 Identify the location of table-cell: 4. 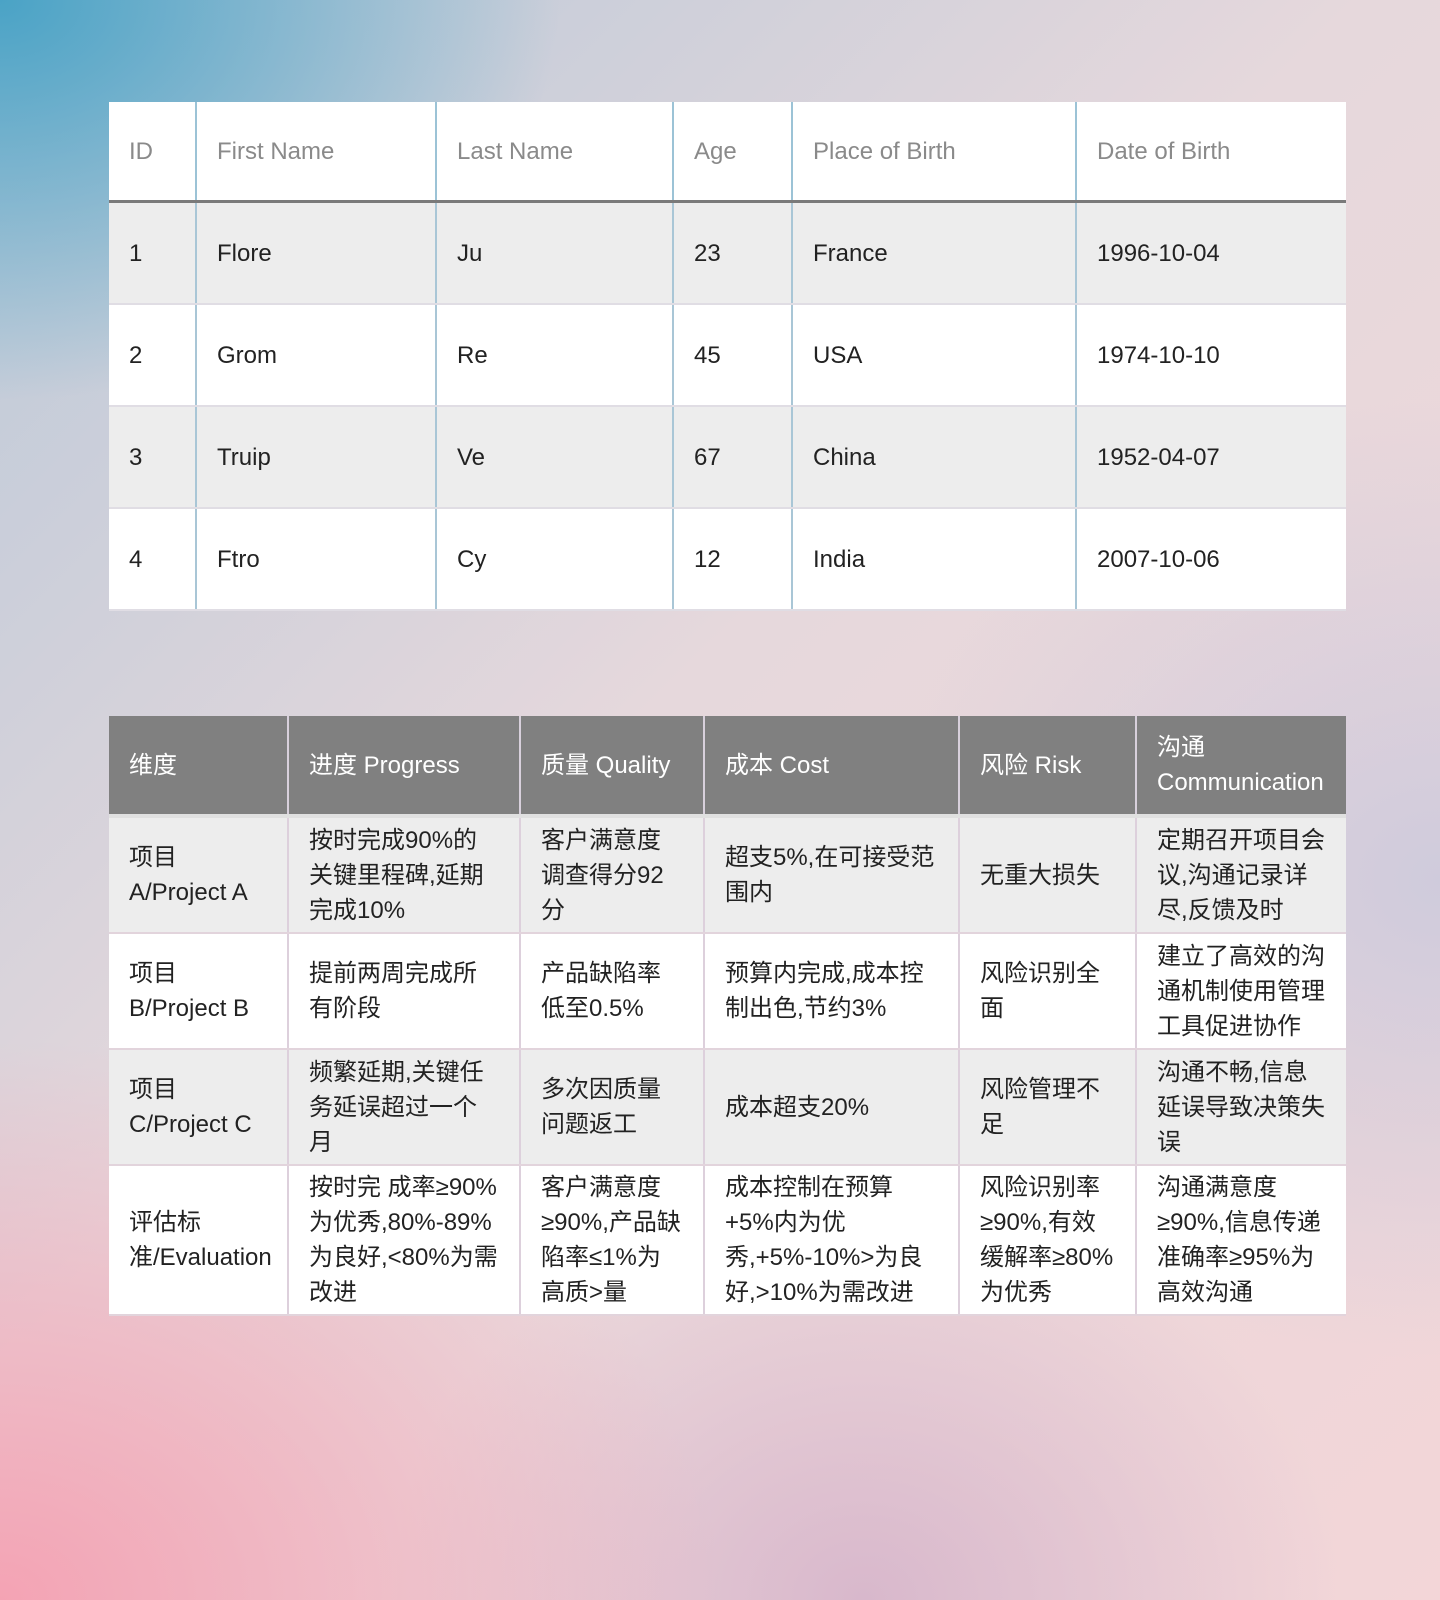
(153, 559).